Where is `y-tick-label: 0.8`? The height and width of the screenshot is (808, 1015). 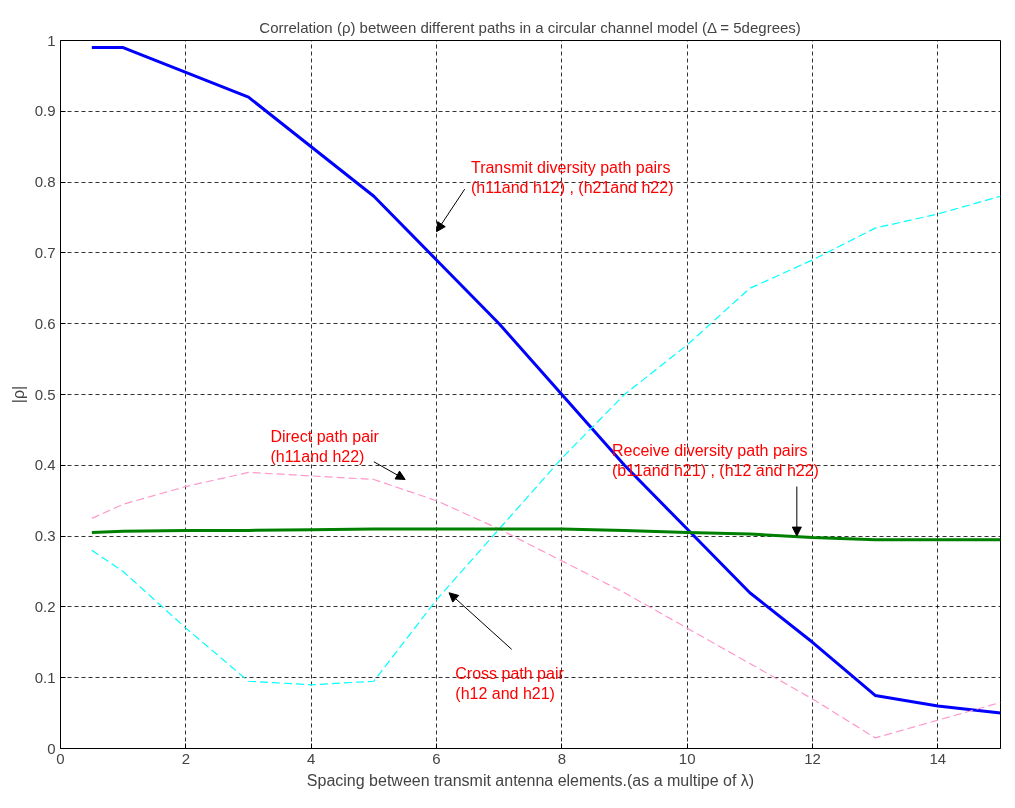 y-tick-label: 0.8 is located at coordinates (45, 182).